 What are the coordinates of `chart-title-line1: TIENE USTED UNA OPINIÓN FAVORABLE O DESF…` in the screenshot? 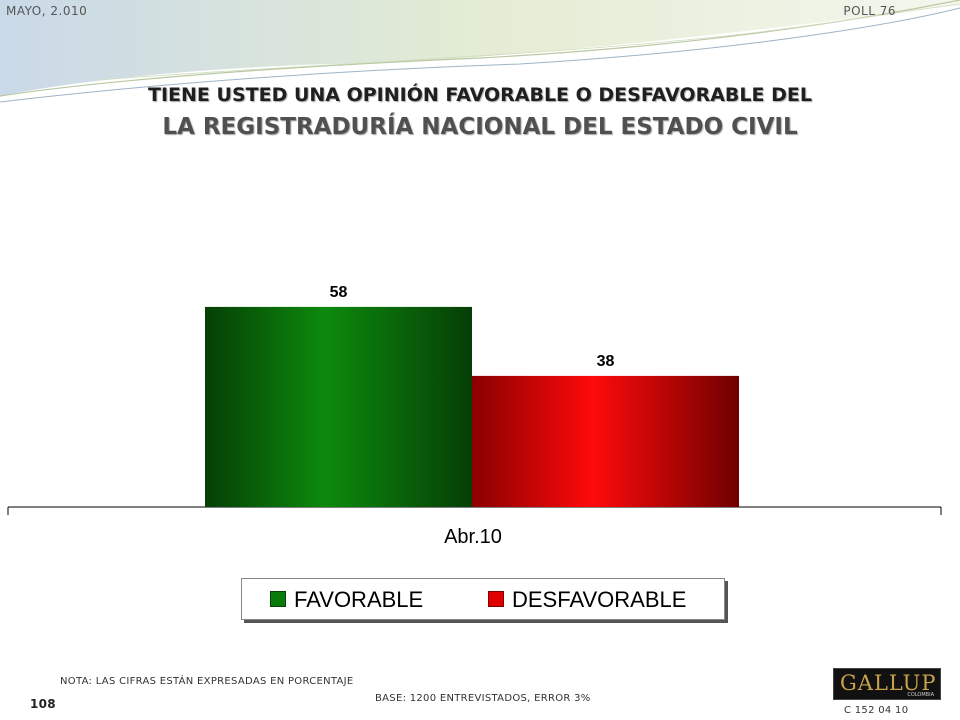 It's located at (480, 95).